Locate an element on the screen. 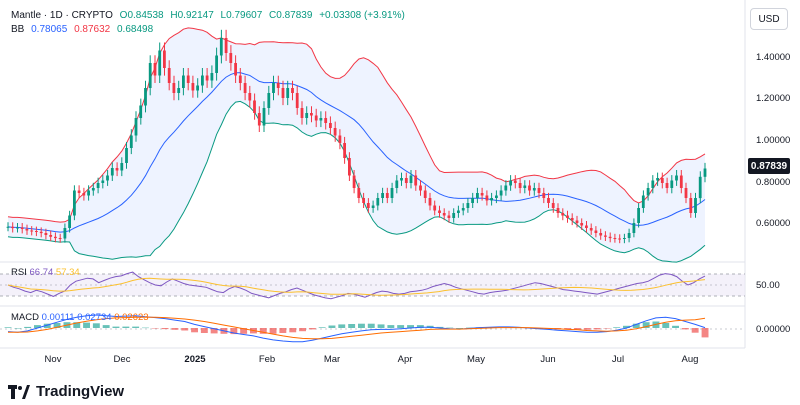  bb-header: BB 0.78065 0.87632 0.68498 is located at coordinates (84, 29).